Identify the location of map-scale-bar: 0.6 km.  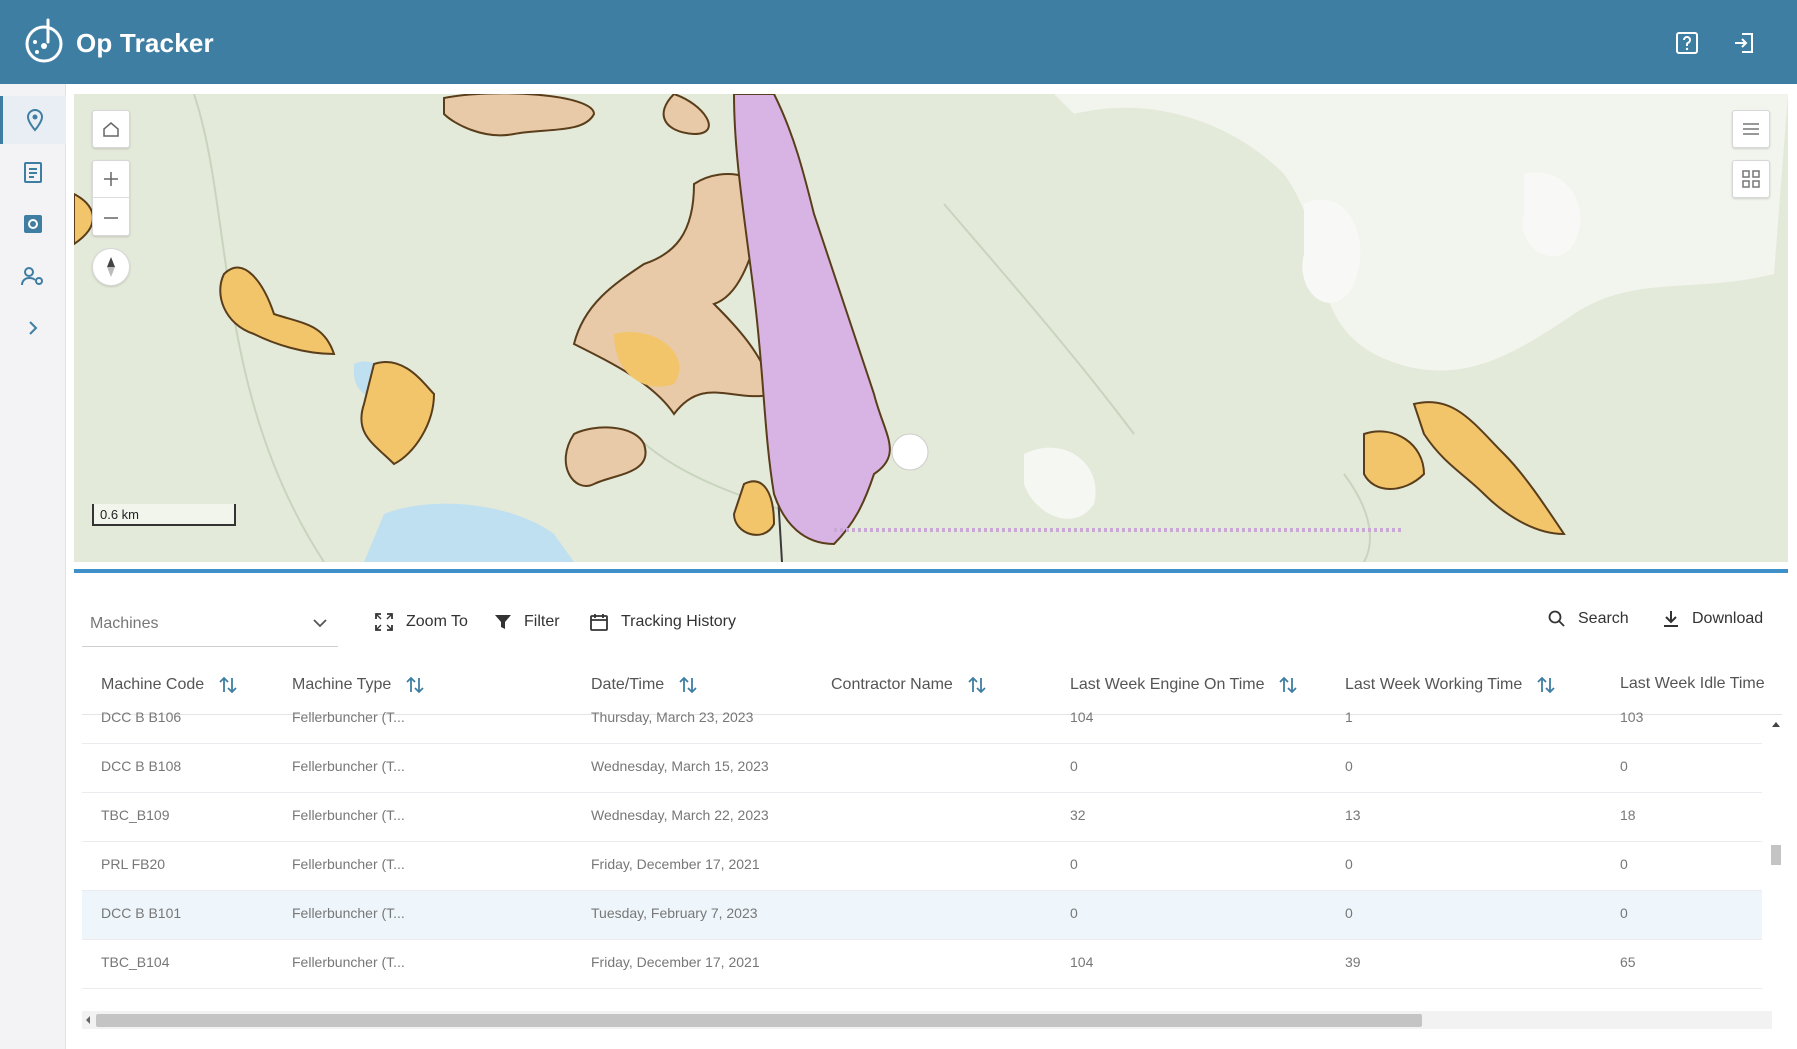
(164, 515).